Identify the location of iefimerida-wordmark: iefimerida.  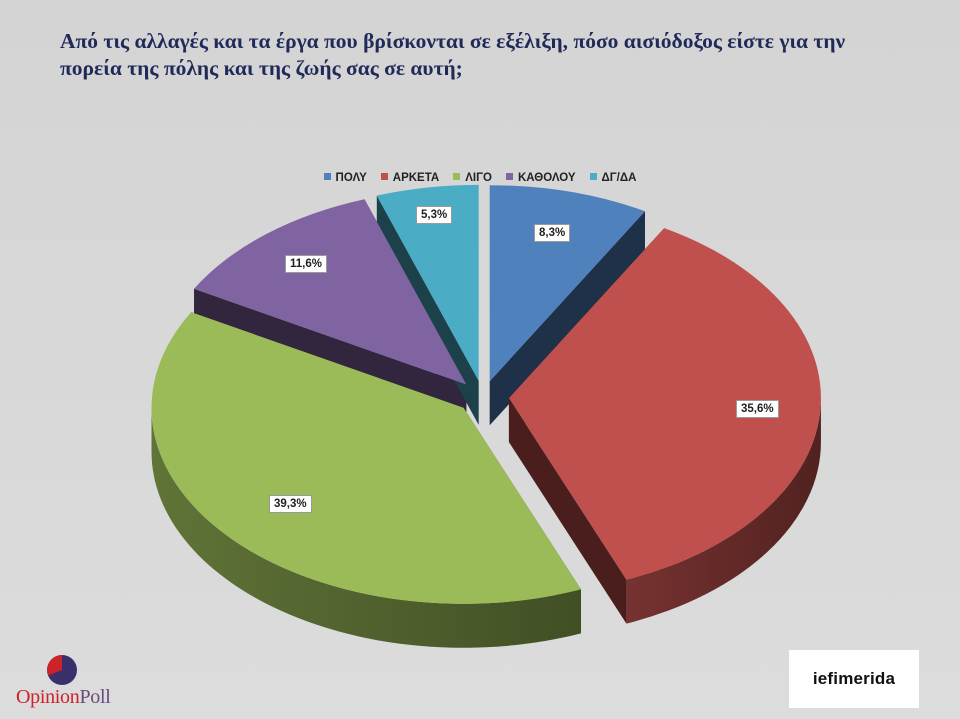
(854, 678).